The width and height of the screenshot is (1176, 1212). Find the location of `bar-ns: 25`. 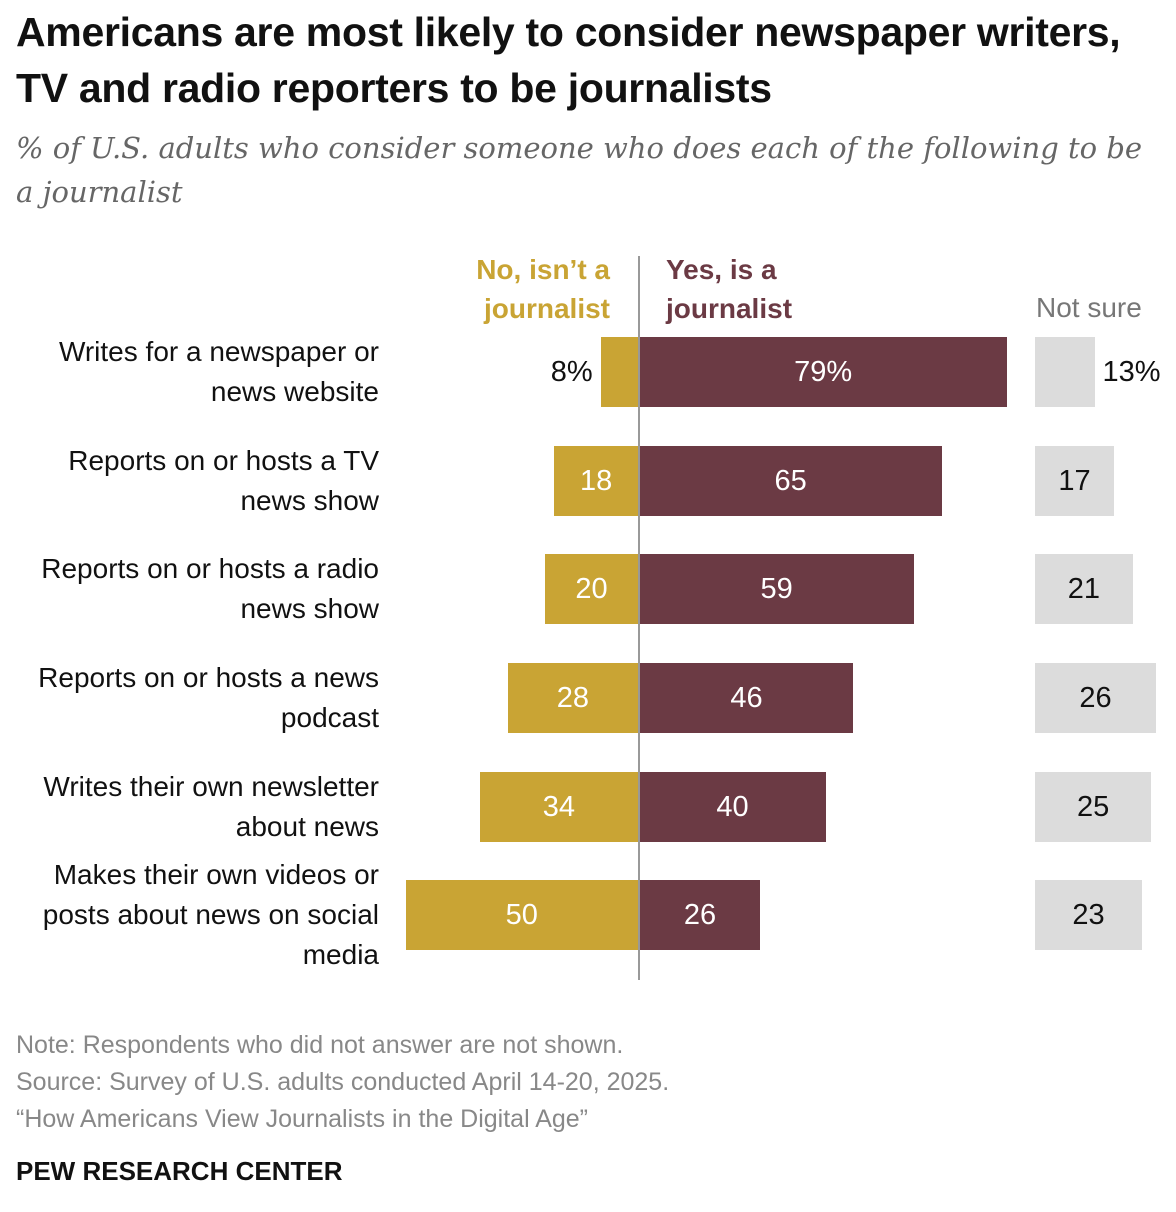

bar-ns: 25 is located at coordinates (1093, 807).